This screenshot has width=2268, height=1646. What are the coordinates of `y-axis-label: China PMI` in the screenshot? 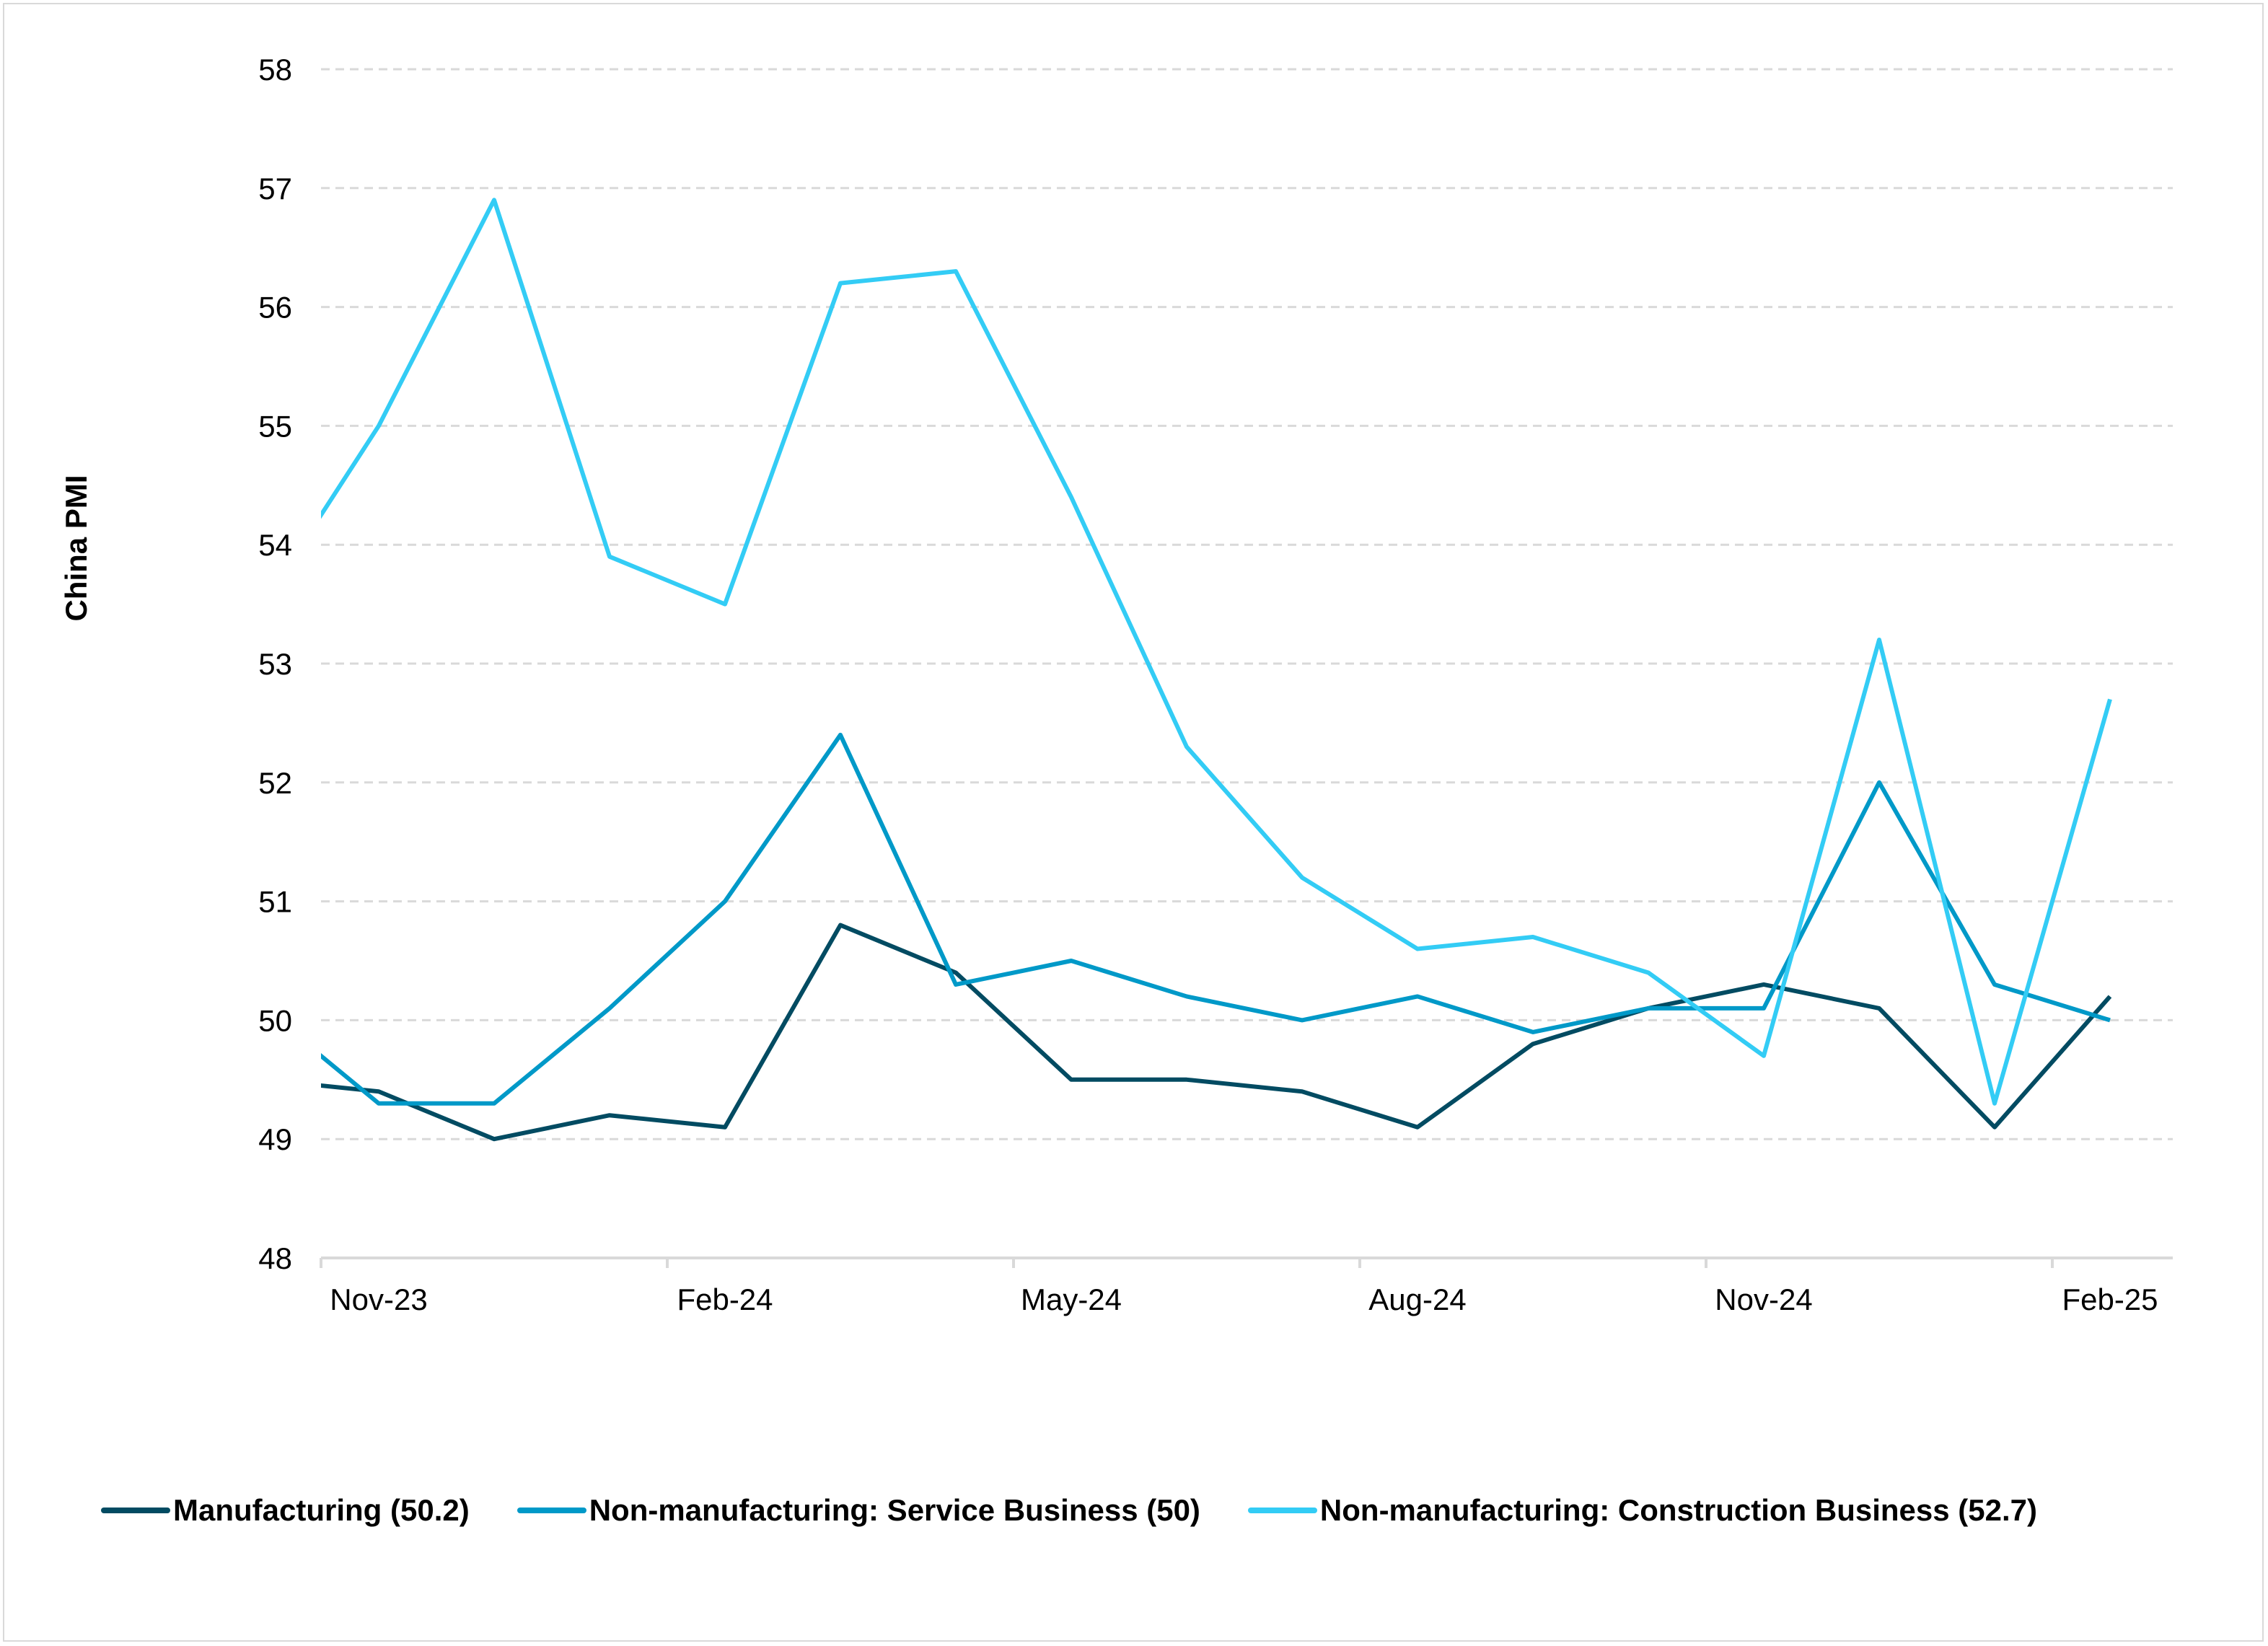 It's located at (76, 548).